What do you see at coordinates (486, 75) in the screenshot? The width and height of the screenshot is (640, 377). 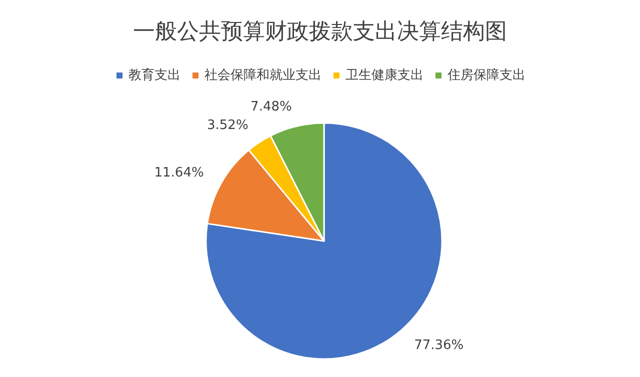 I see `legend-label: 住房保障支出` at bounding box center [486, 75].